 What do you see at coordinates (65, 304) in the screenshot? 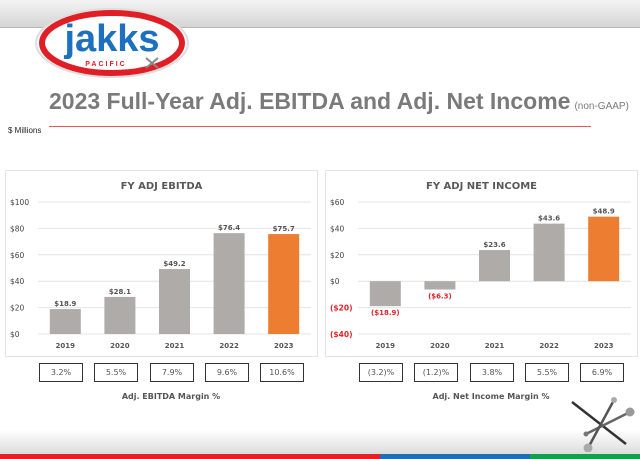
I see `bar-value-label: $18.9` at bounding box center [65, 304].